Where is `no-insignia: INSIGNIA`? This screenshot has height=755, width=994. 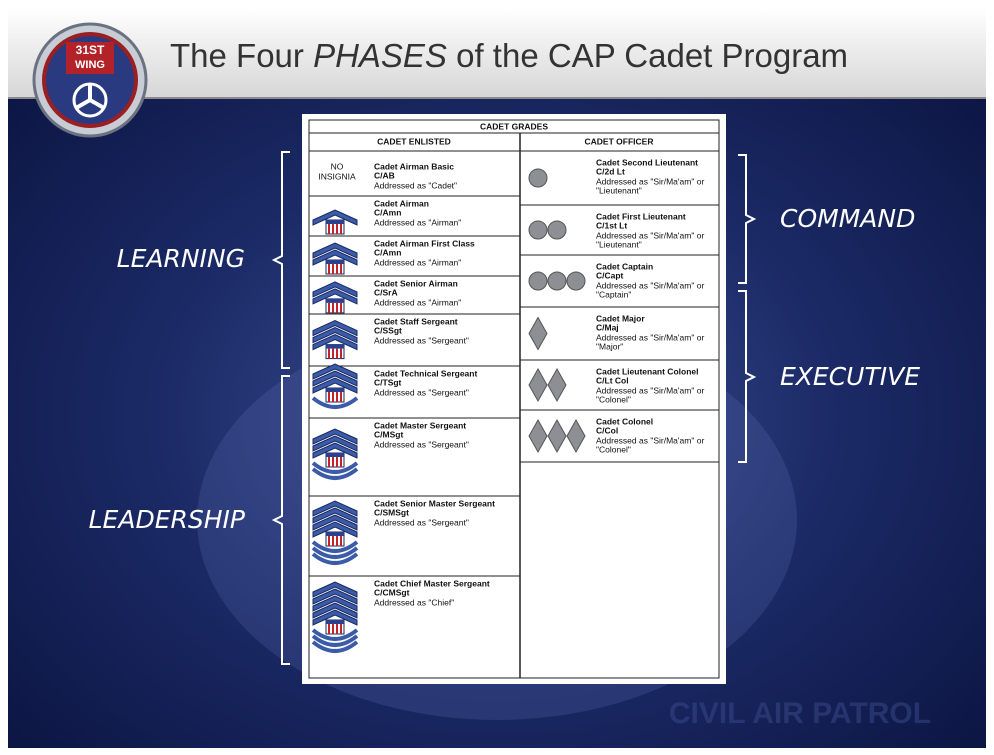
no-insignia: INSIGNIA is located at coordinates (337, 176).